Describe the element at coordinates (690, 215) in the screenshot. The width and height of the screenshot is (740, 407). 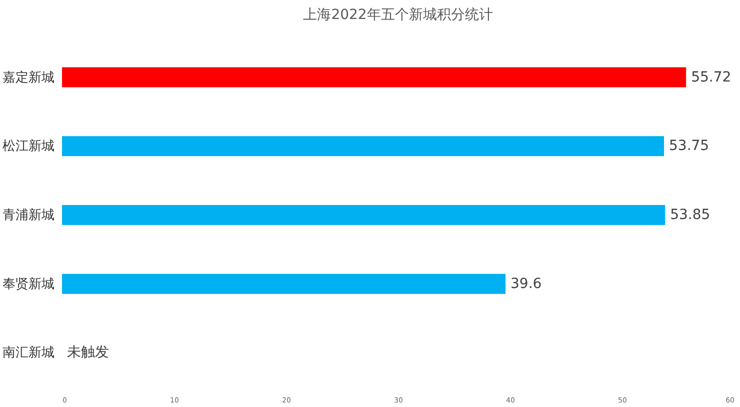
I see `data-label: 53.85` at that location.